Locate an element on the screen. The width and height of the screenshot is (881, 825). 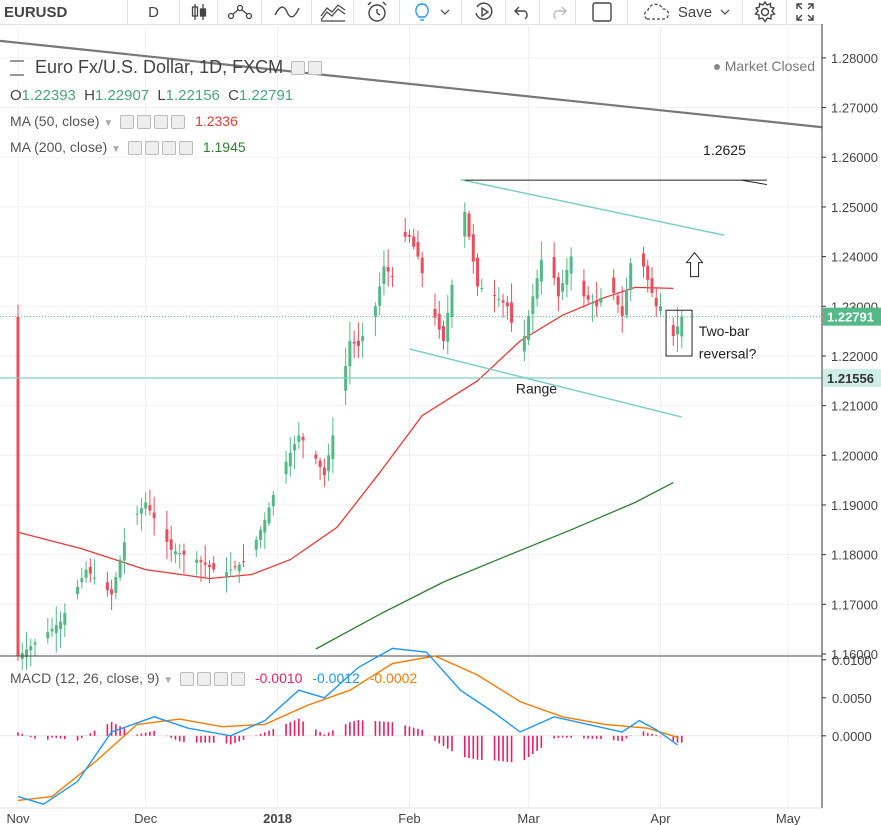
ma50-label: MA (50, close) is located at coordinates (55, 121).